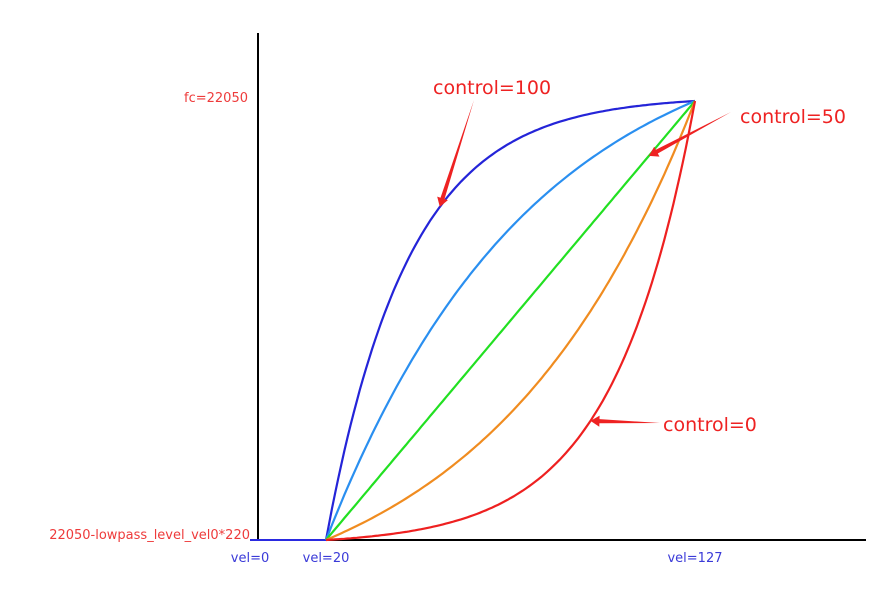  I want to click on annotation-control-100: control=100, so click(492, 88).